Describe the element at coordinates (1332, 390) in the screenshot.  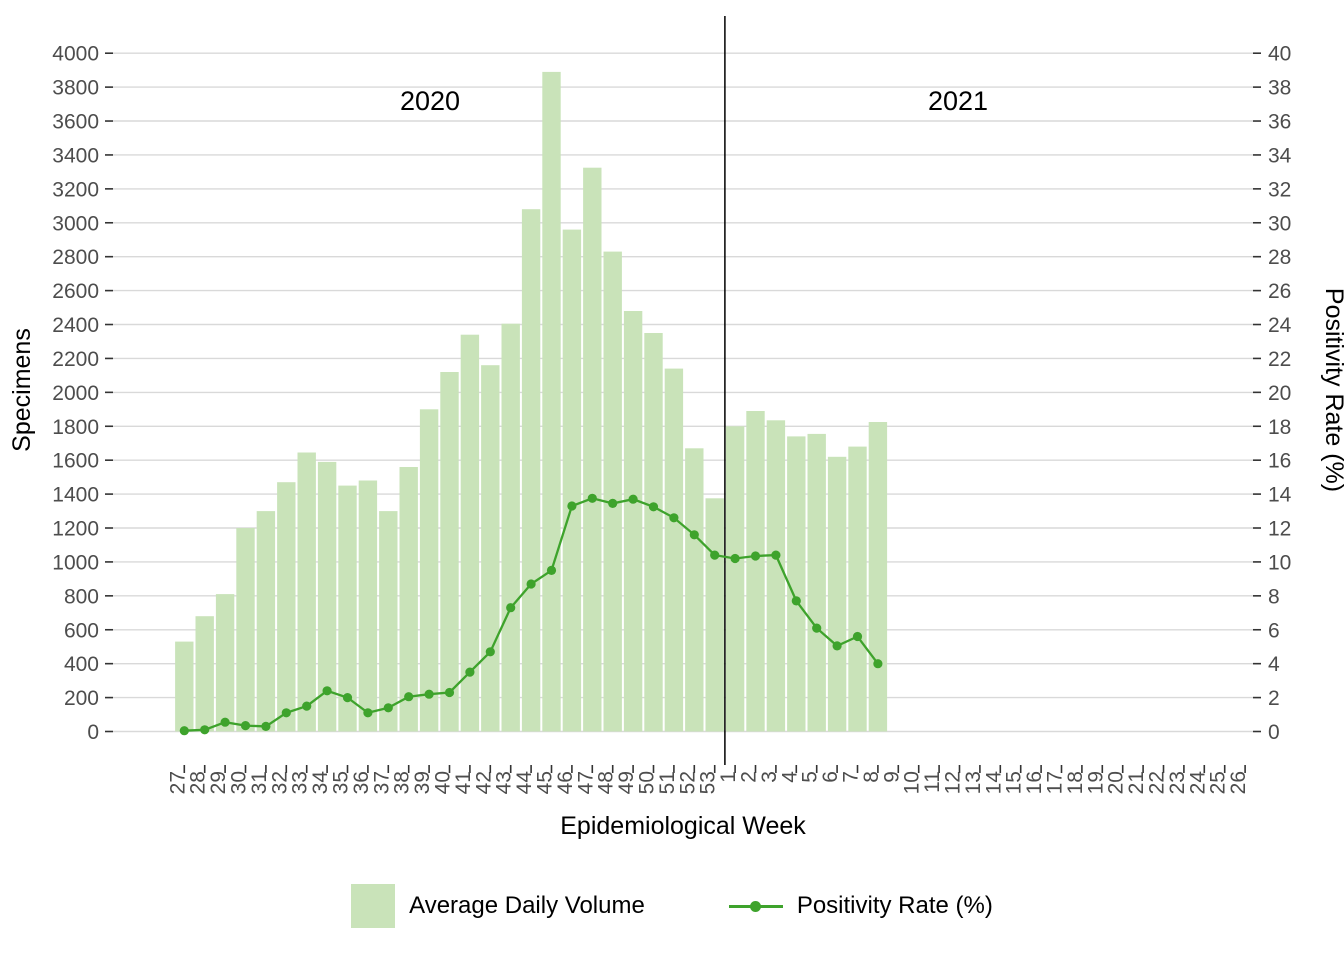
I see `y2-axis-title: Positivity Rate (%)` at that location.